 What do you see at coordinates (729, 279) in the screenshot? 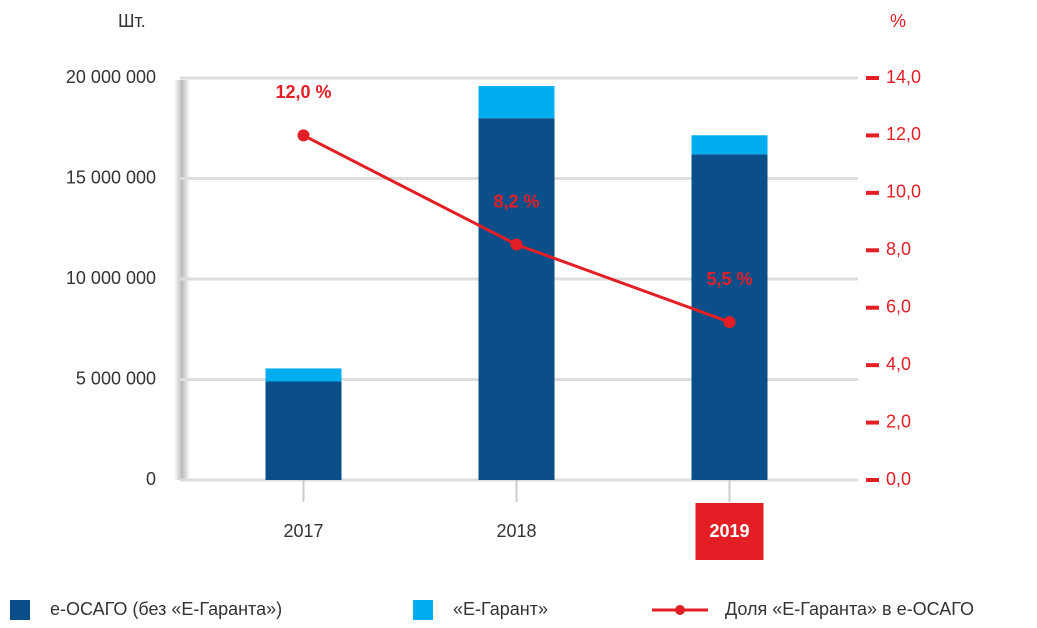
I see `data-label: 5,5 %` at bounding box center [729, 279].